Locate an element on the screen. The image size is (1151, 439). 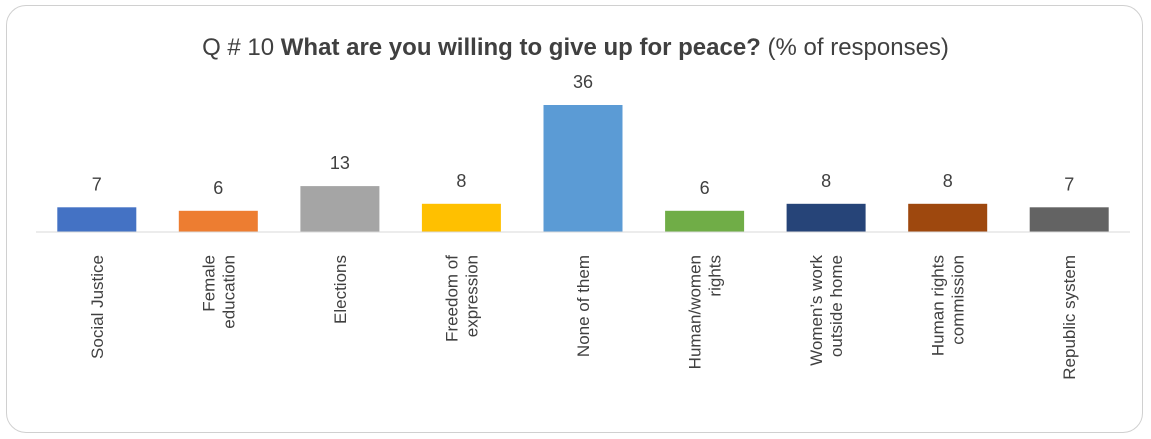
category-label-line: Women’s work is located at coordinates (816, 310).